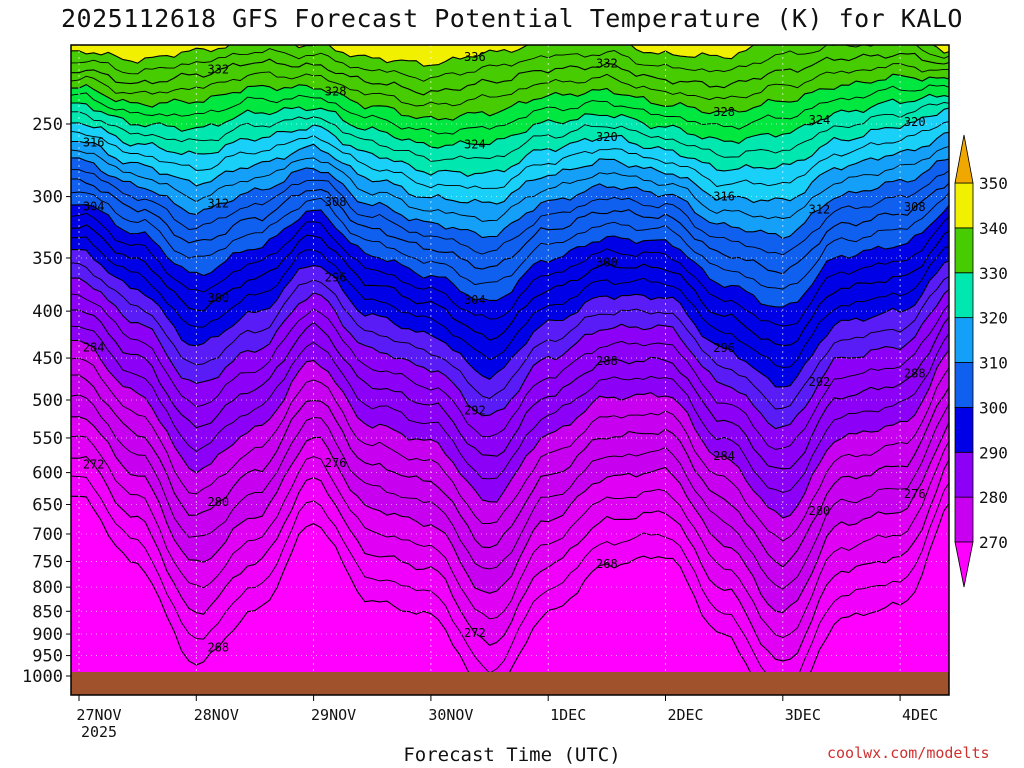 This screenshot has width=1024, height=768. Describe the element at coordinates (993, 228) in the screenshot. I see `colorbar-label-340: 340` at that location.